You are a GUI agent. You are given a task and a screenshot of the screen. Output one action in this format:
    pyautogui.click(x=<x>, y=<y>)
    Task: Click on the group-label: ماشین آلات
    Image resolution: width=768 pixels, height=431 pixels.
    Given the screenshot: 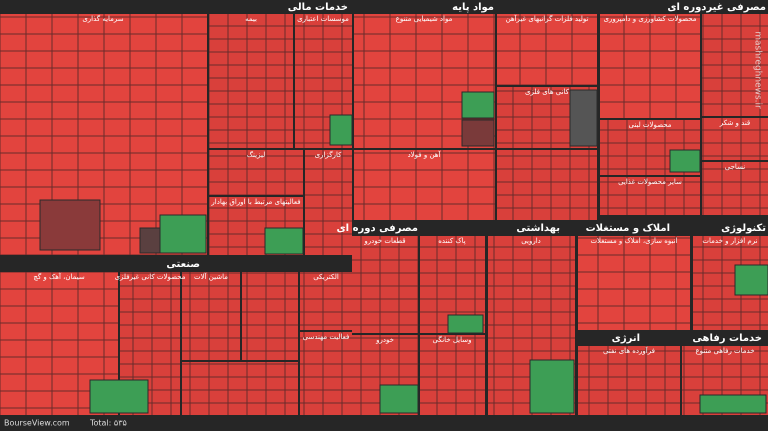 What is the action you would take?
    pyautogui.click(x=211, y=276)
    